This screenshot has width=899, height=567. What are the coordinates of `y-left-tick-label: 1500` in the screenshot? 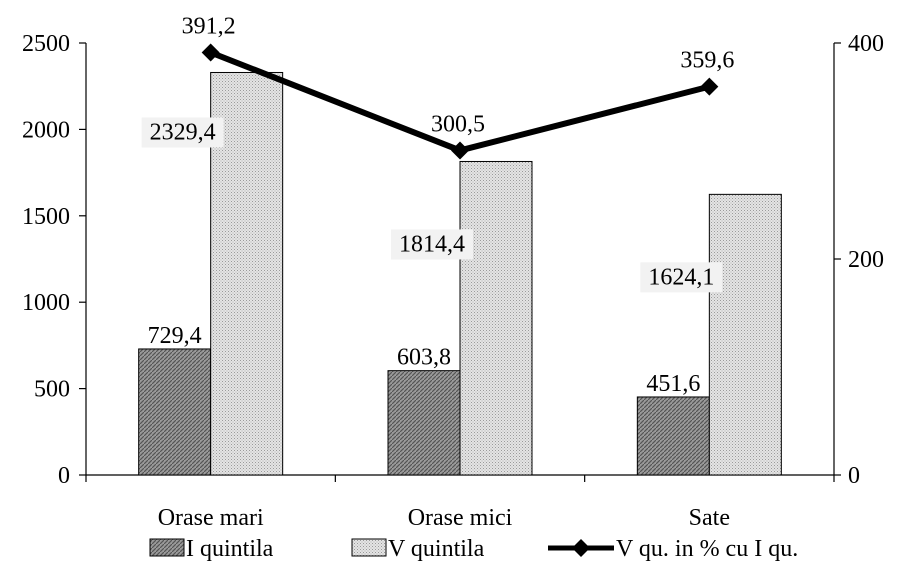 It's located at (46, 217).